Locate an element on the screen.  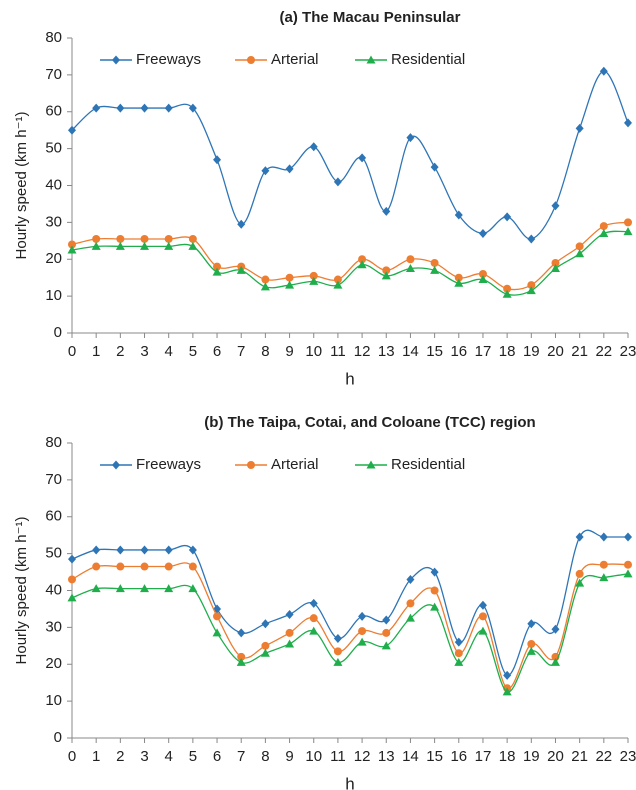
x-tick-label: 17 is located at coordinates (483, 756).